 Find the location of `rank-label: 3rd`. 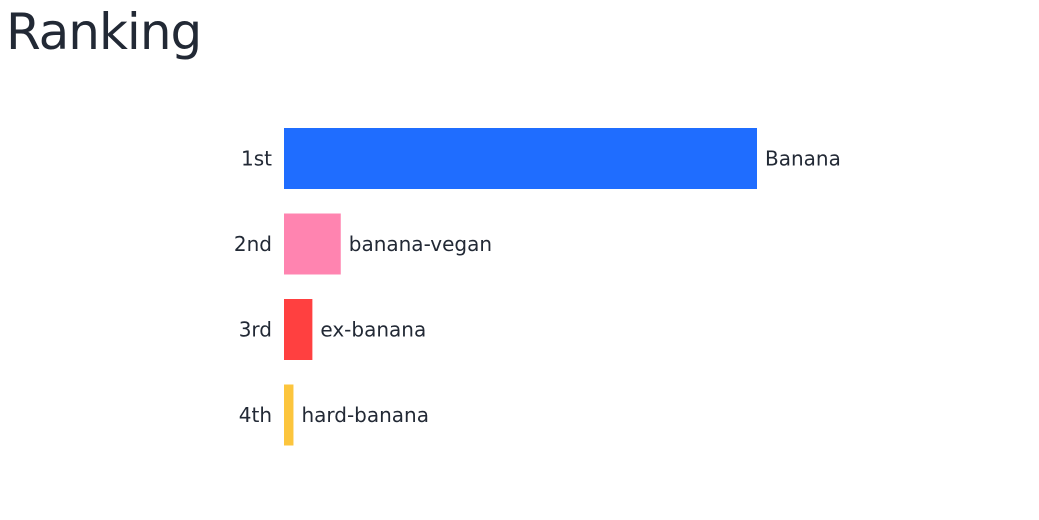

rank-label: 3rd is located at coordinates (255, 330).